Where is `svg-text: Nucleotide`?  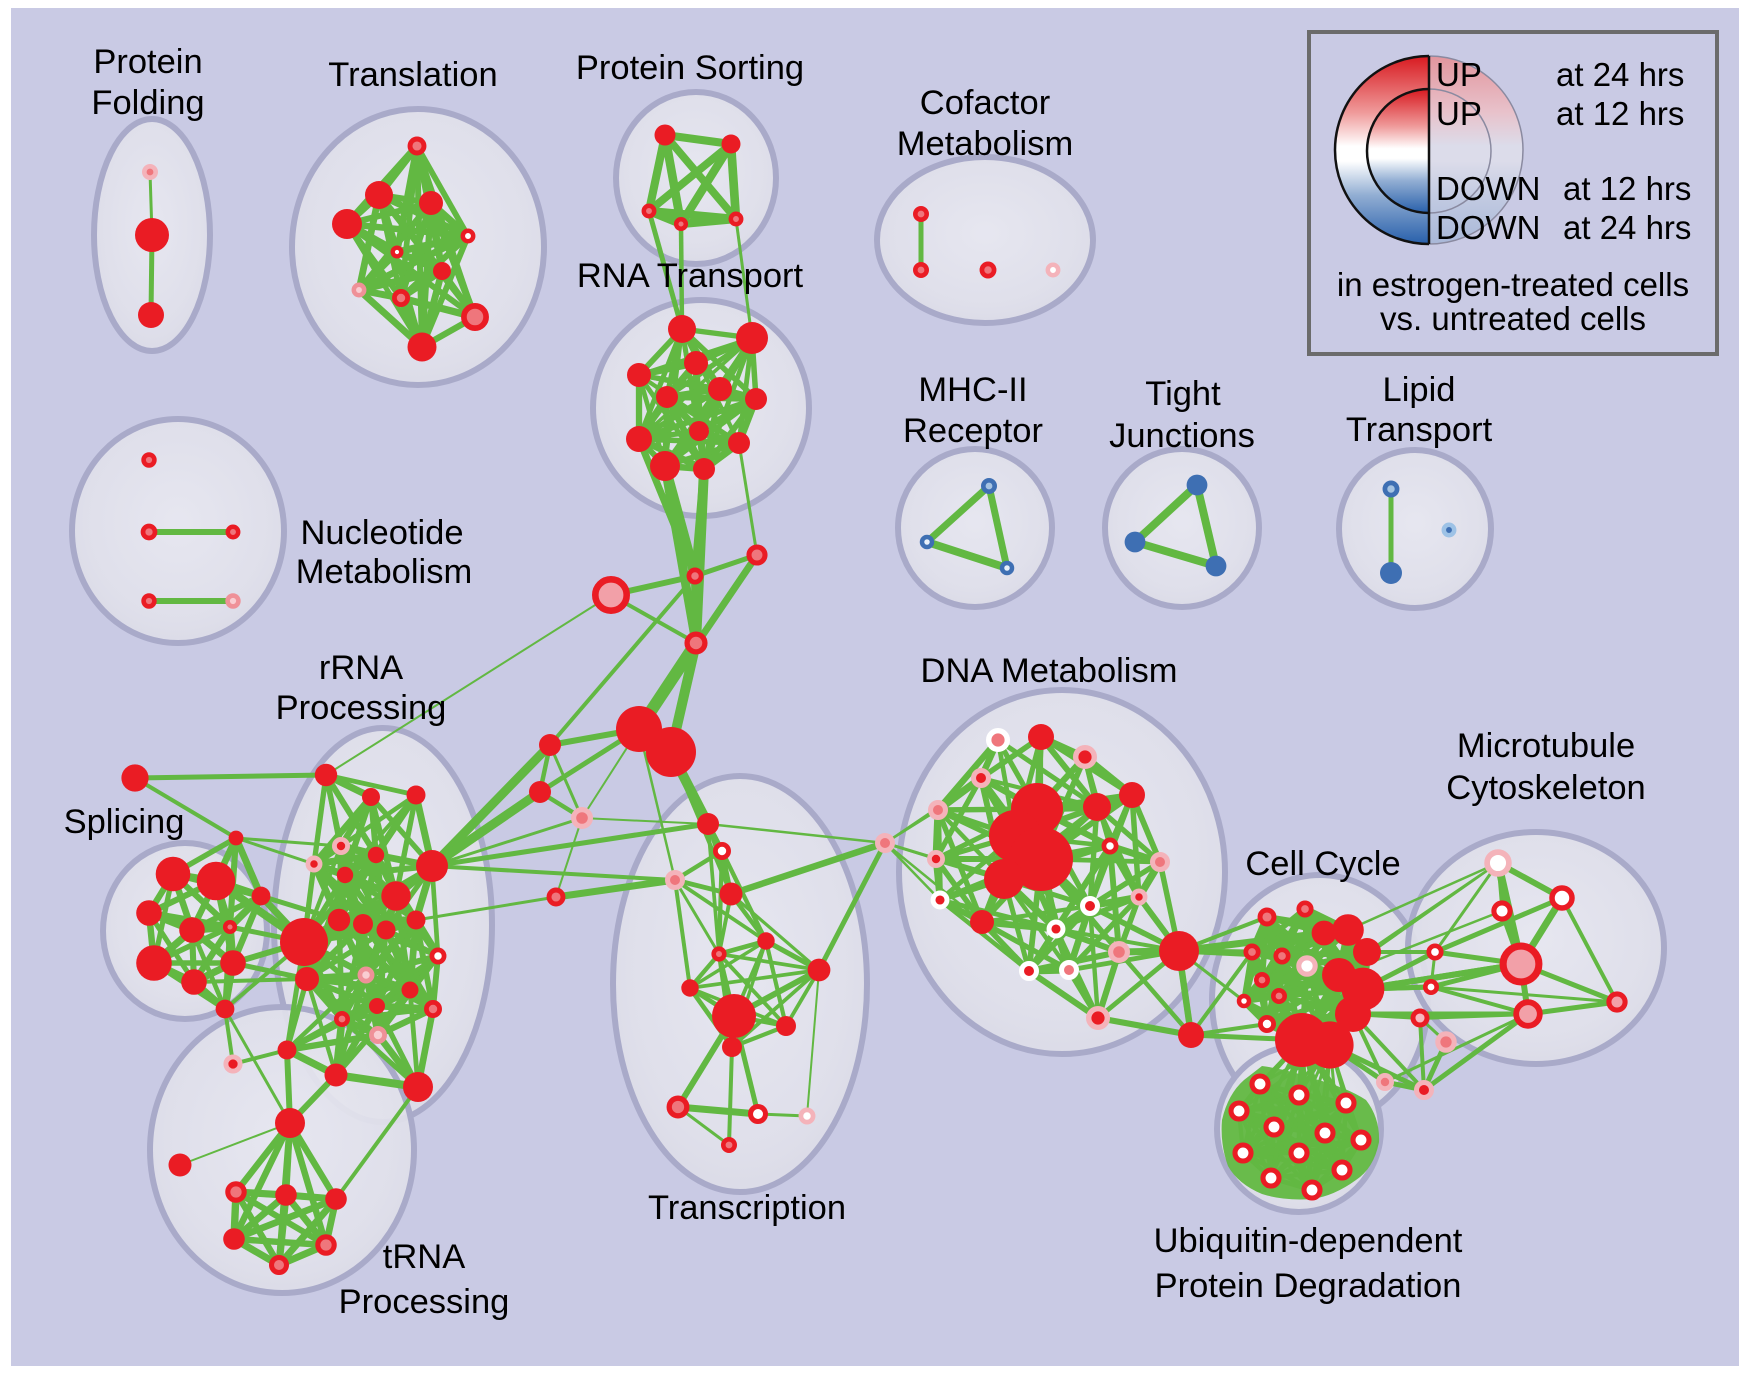
svg-text: Nucleotide is located at coordinates (381, 533).